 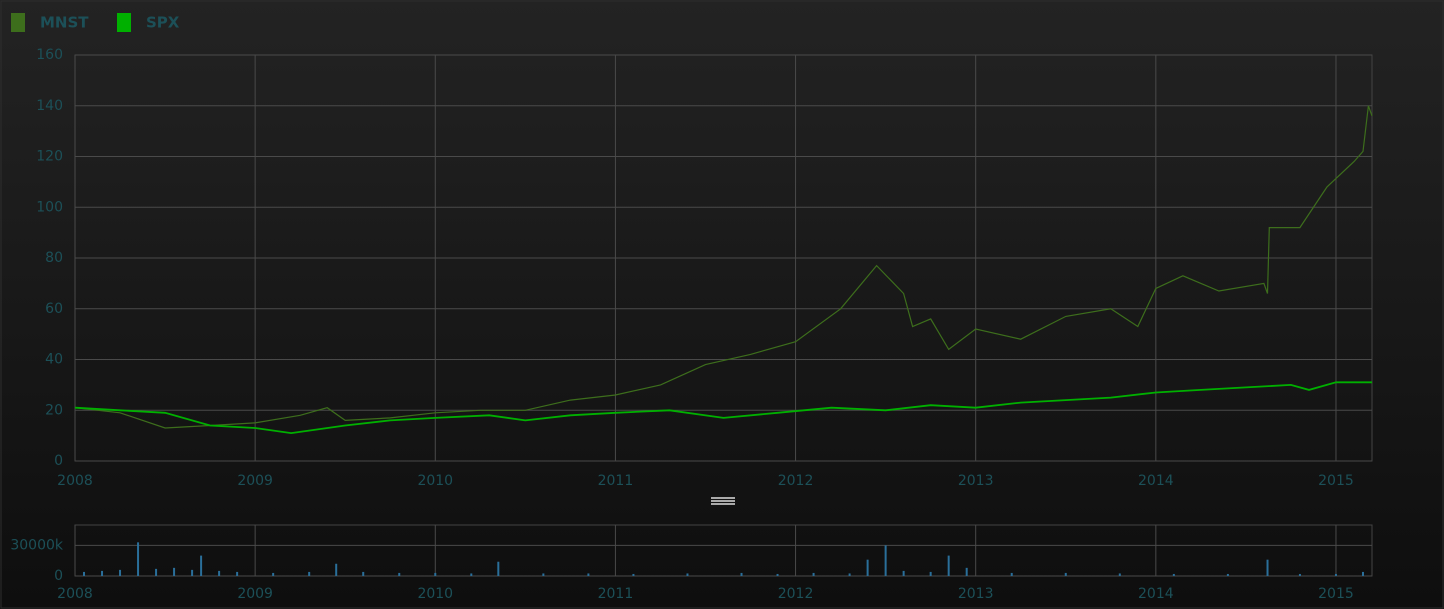 What do you see at coordinates (95, 22) in the screenshot?
I see `legend: MNST SPX` at bounding box center [95, 22].